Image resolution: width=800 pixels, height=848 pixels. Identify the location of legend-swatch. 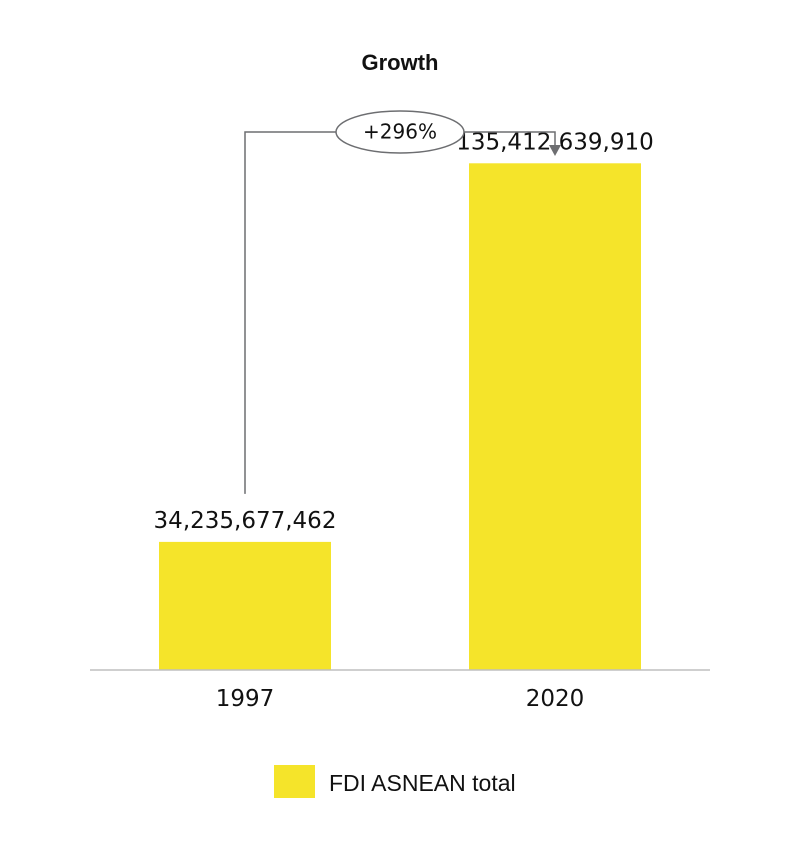
(294, 781).